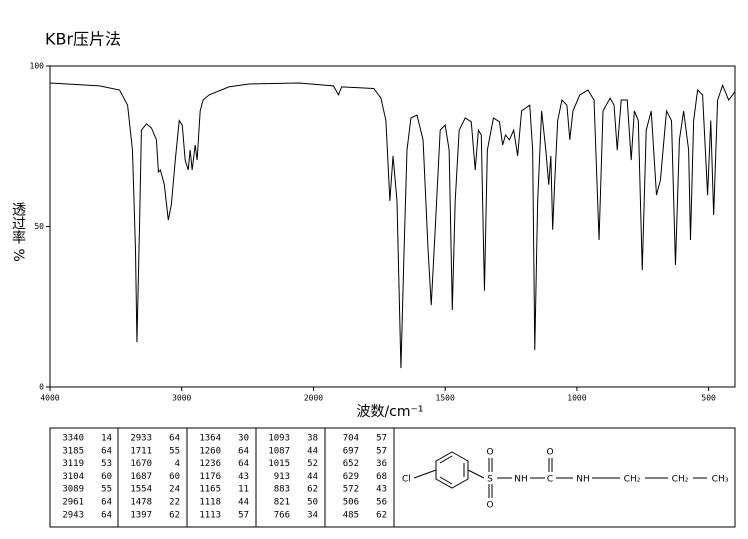  Describe the element at coordinates (210, 515) in the screenshot. I see `peak-wavenumber: 1113` at that location.